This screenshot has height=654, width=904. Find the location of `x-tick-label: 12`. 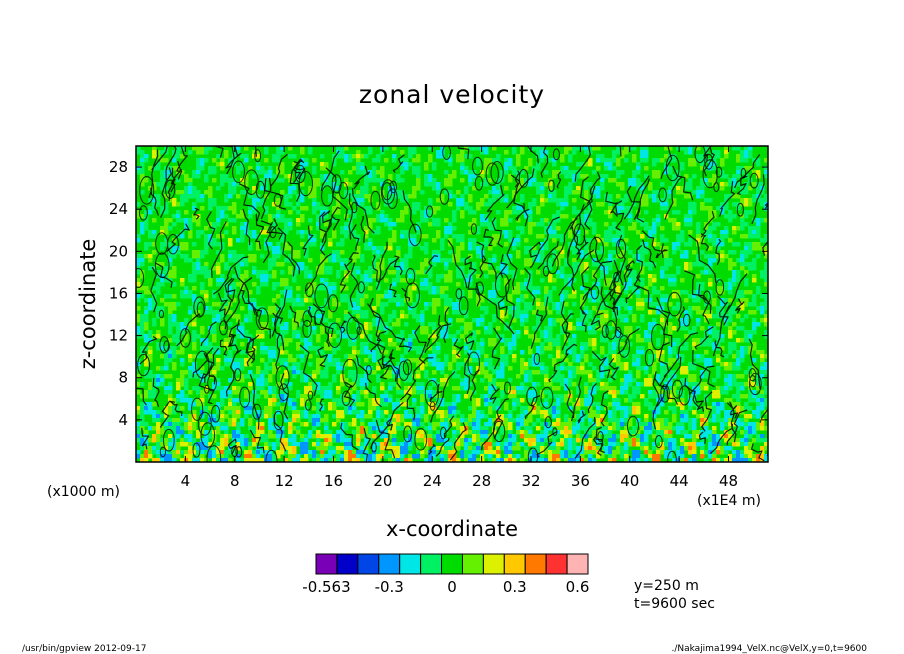

x-tick-label: 12 is located at coordinates (284, 481).